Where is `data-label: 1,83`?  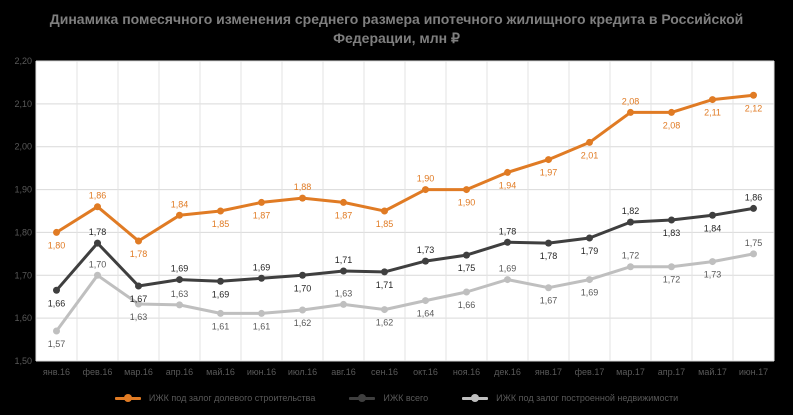
data-label: 1,83 is located at coordinates (672, 233).